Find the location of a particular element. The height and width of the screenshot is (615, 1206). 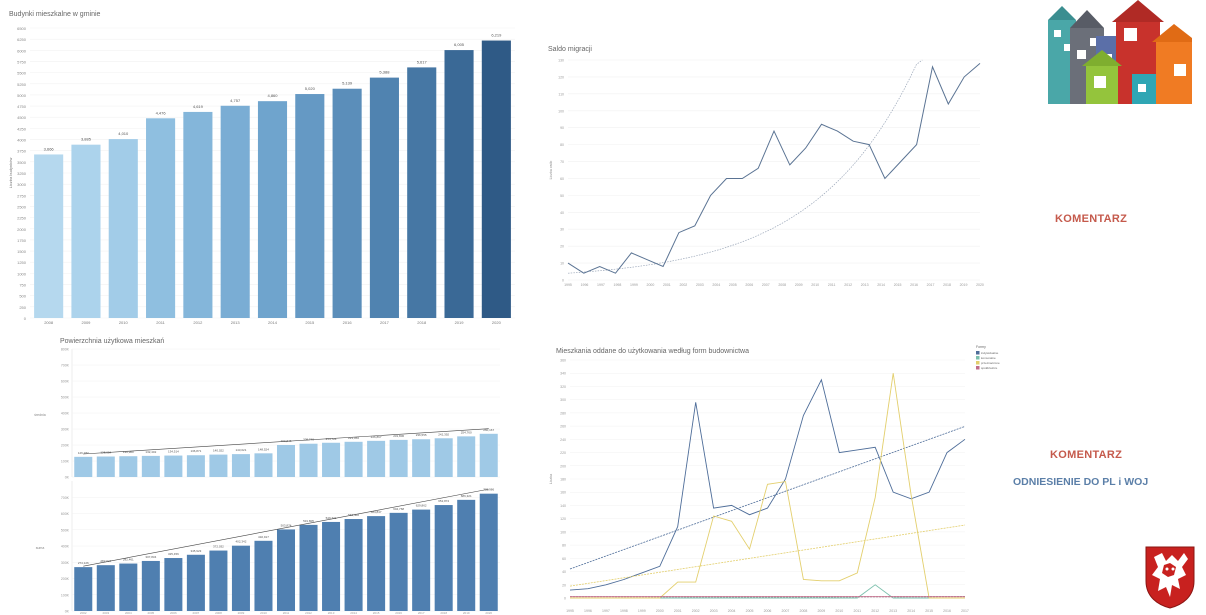

employment-y-tick: 70 is located at coordinates (562, 162).